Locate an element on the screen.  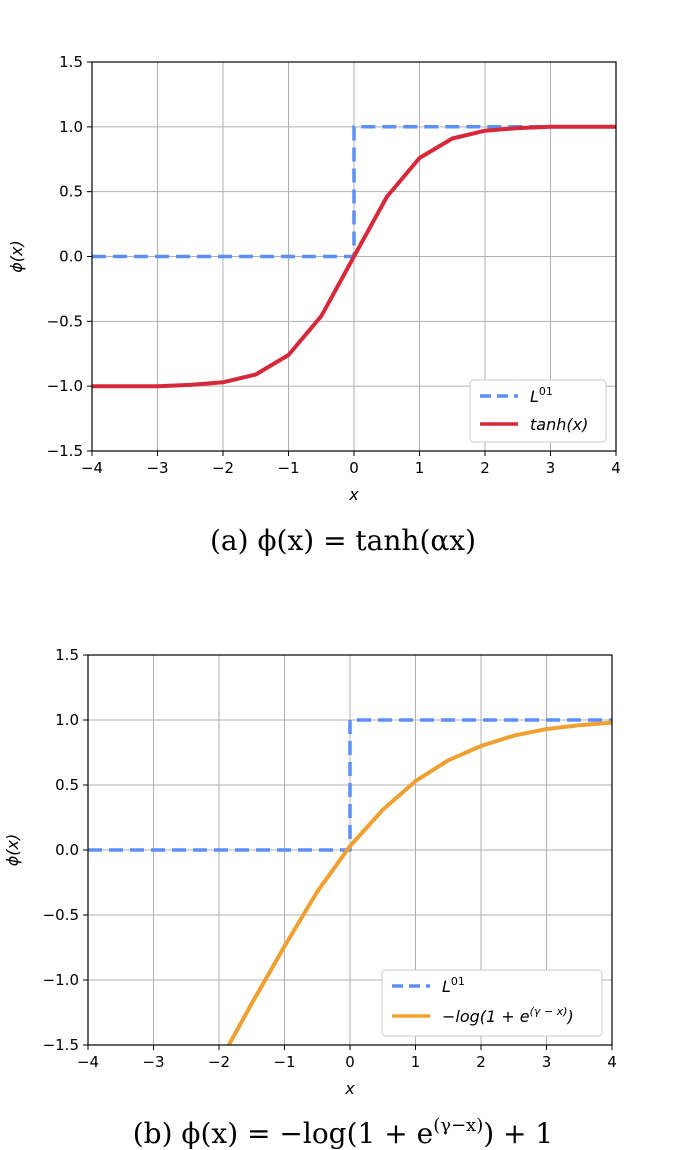
legend-a-tanh-label: tanh(x) is located at coordinates (559, 424).